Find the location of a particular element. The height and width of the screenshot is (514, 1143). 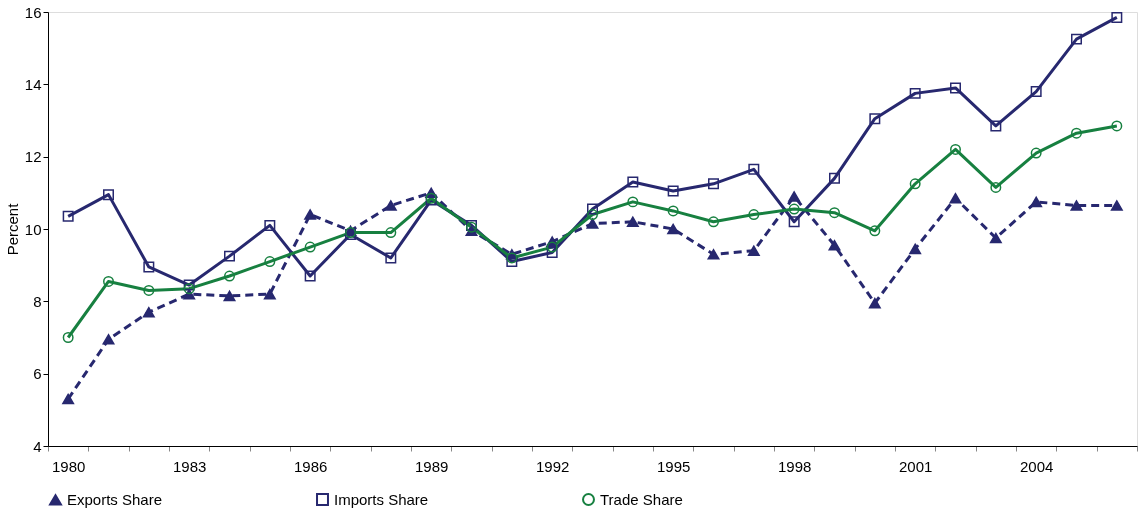

x-tick-label: 1998 is located at coordinates (794, 466).